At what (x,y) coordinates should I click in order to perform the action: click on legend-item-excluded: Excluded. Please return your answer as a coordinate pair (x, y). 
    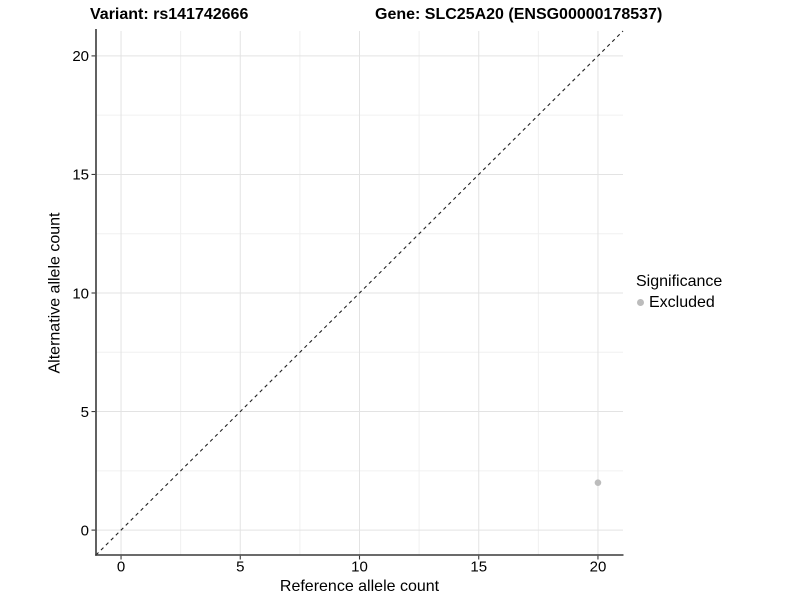
    Looking at the image, I should click on (679, 302).